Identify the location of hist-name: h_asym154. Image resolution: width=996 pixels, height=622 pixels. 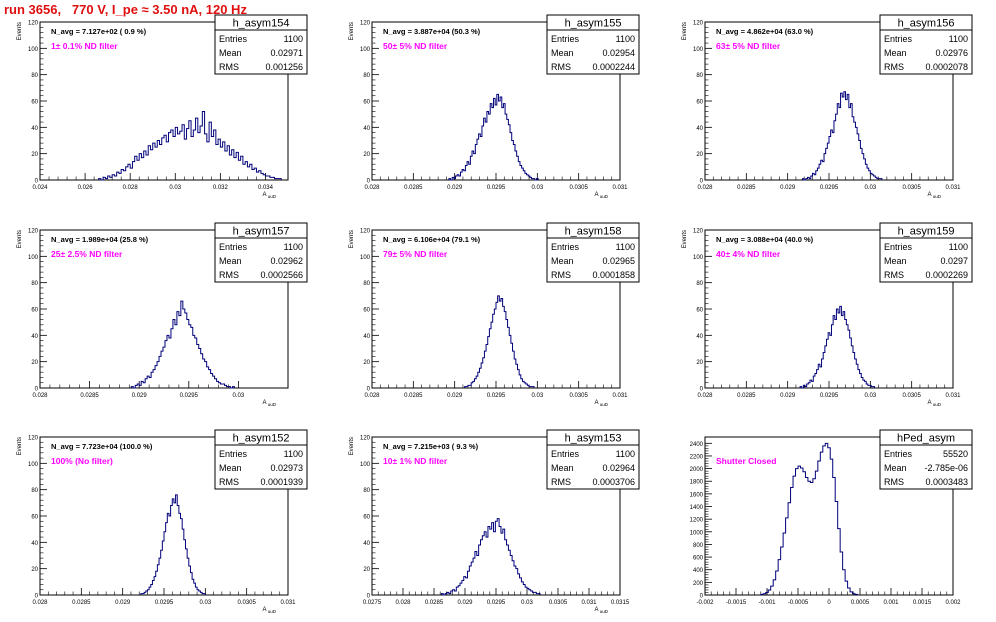
(261, 24).